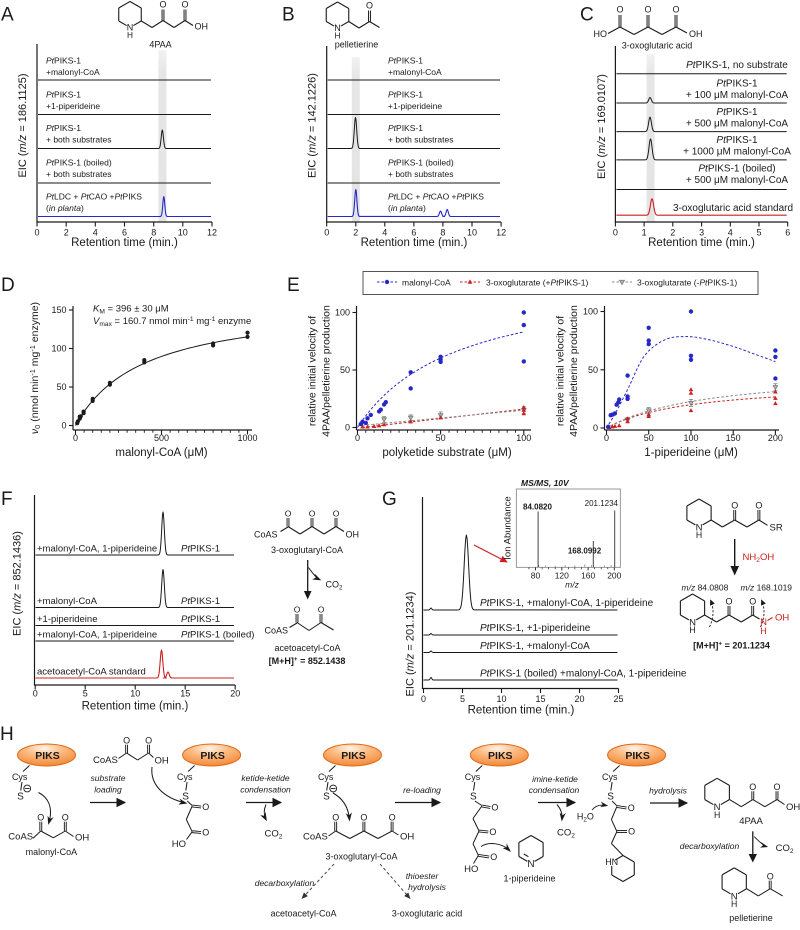 The height and width of the screenshot is (930, 800). What do you see at coordinates (108, 778) in the screenshot?
I see `svg-text: substrate` at bounding box center [108, 778].